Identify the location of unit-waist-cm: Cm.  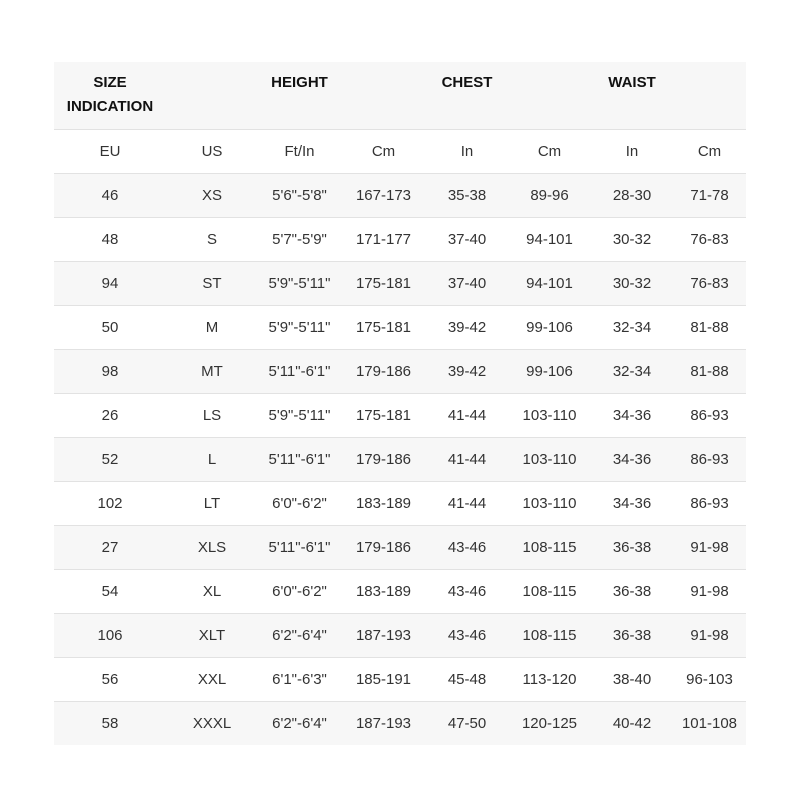
(709, 151).